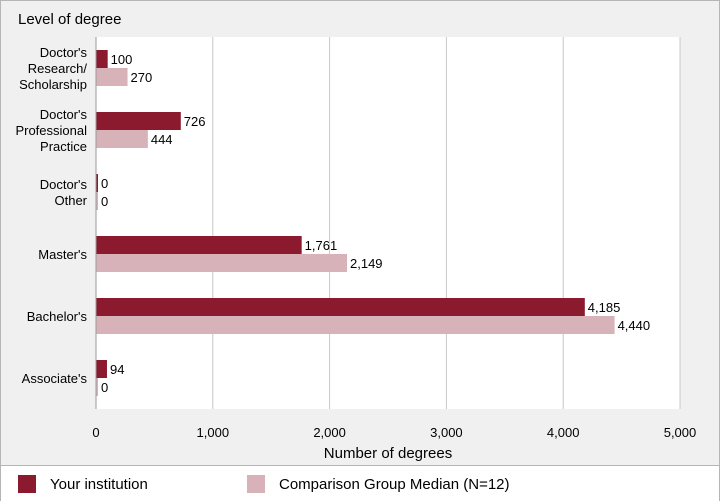 The width and height of the screenshot is (720, 501). I want to click on x-axis-title: Number of degrees, so click(388, 453).